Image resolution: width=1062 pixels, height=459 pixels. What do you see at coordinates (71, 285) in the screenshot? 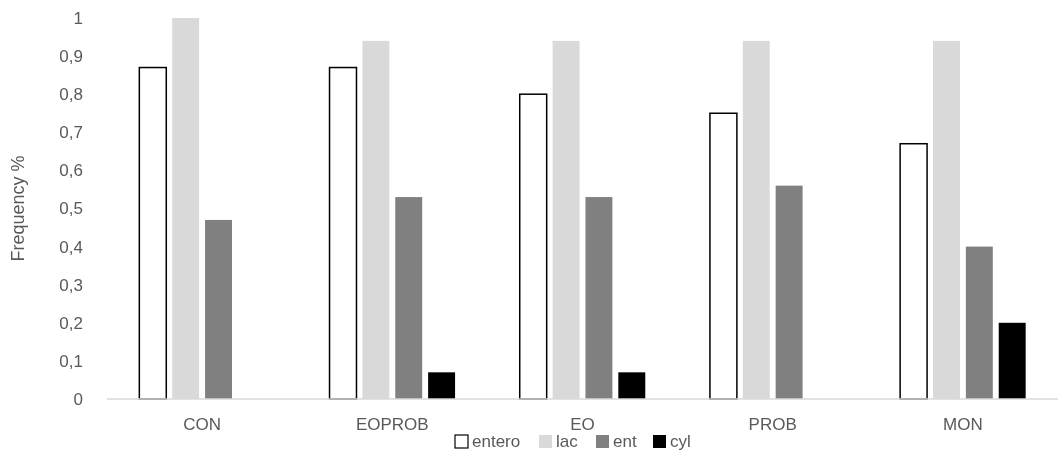
I see `y-tick-label: 0,3` at bounding box center [71, 285].